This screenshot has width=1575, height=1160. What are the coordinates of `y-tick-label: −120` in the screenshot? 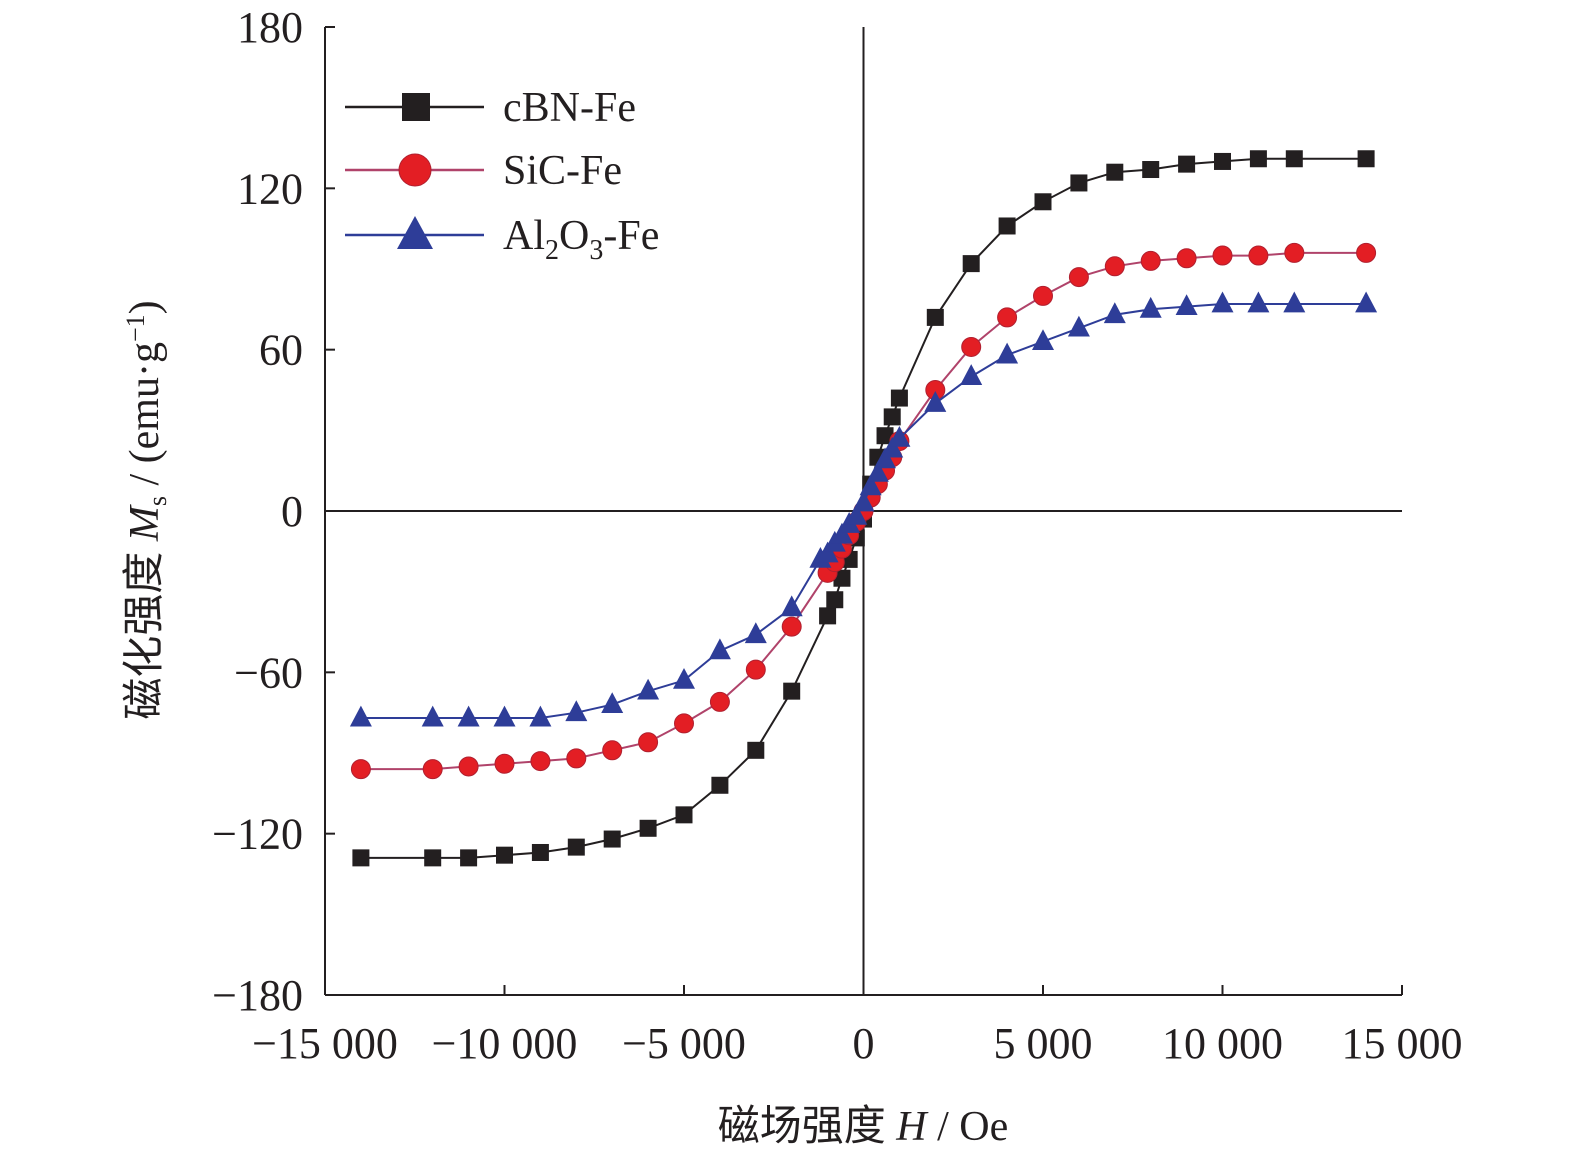 It's located at (257, 834).